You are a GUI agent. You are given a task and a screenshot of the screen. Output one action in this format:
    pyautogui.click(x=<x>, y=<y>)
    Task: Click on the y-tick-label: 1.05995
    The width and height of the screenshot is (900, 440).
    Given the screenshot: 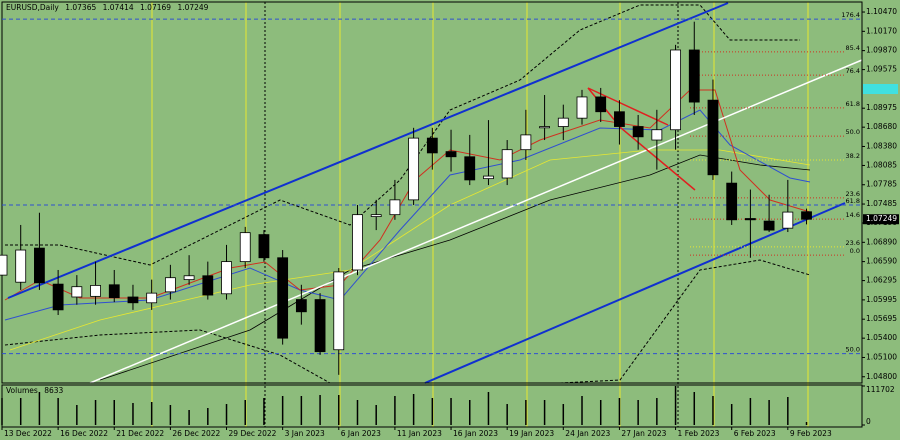 What is the action you would take?
    pyautogui.click(x=881, y=299)
    